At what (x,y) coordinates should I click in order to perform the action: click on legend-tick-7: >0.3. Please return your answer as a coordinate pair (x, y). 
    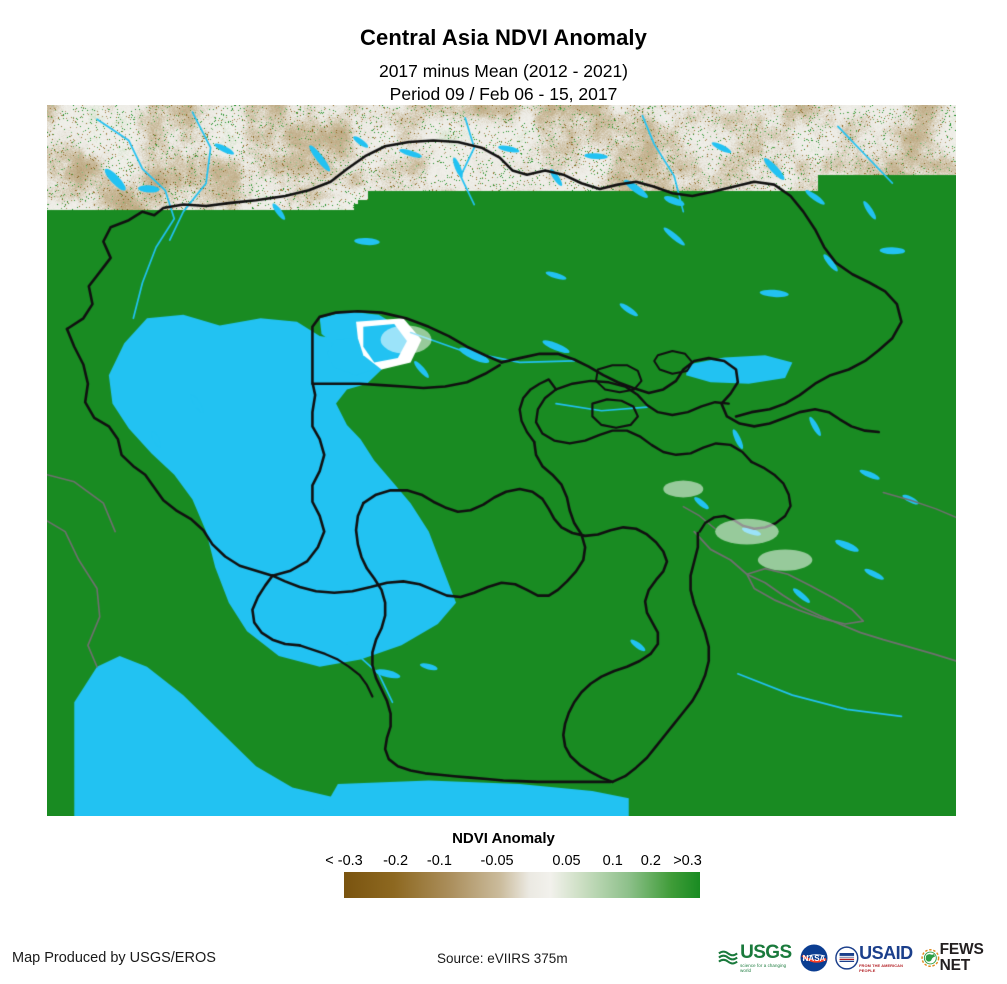
    Looking at the image, I should click on (687, 861).